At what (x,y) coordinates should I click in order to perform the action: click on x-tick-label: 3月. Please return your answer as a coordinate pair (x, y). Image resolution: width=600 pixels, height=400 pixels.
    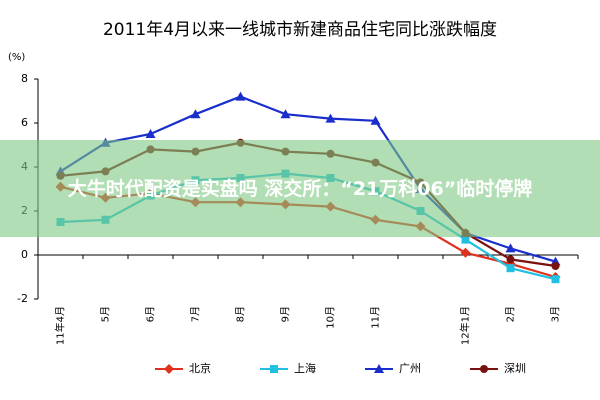
    Looking at the image, I should click on (556, 314).